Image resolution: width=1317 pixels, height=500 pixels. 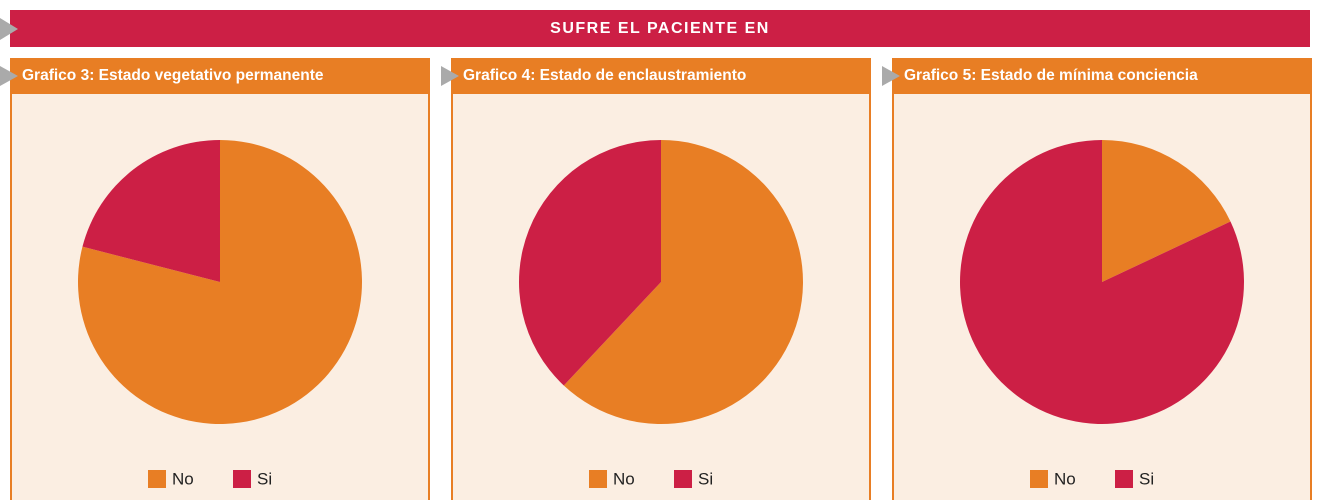 I want to click on panel-title: Grafico 4: Estado de enclaustramiento, so click(x=604, y=75).